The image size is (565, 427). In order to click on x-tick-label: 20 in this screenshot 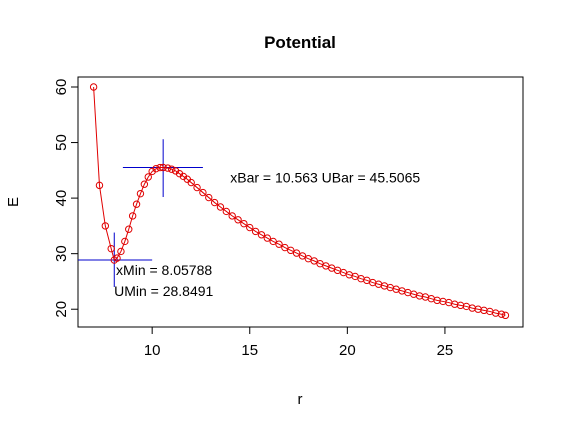, I will do `click(347, 350)`.